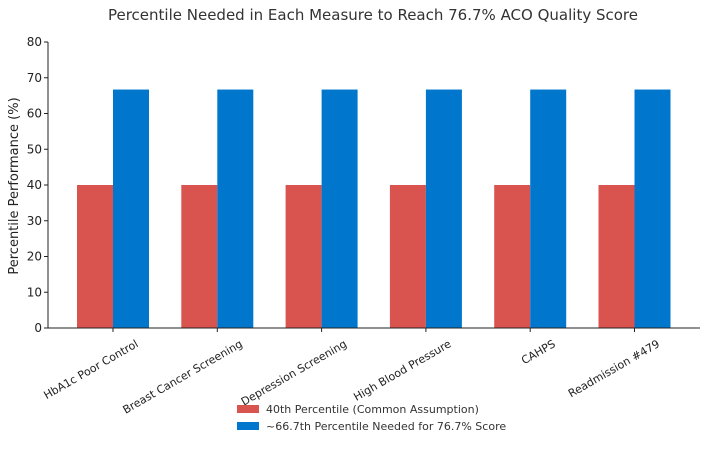 This screenshot has width=708, height=451. What do you see at coordinates (538, 352) in the screenshot?
I see `x-tick-label: CAHPS` at bounding box center [538, 352].